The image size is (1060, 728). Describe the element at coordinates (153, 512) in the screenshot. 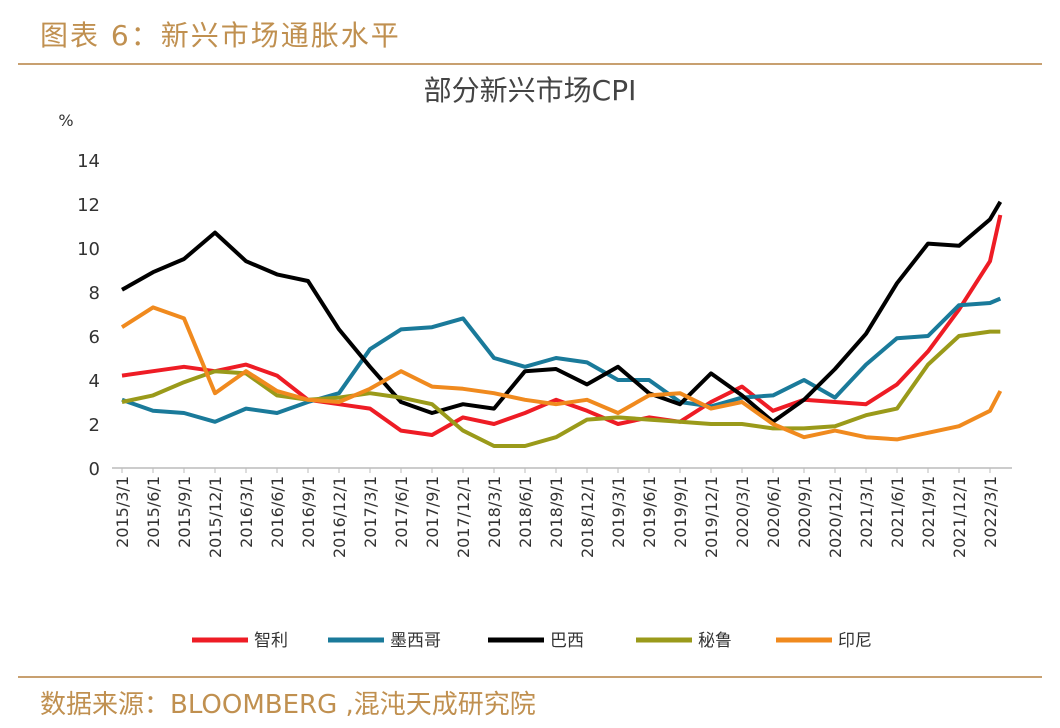

I see `x-tick-label: 2015/6/1` at that location.